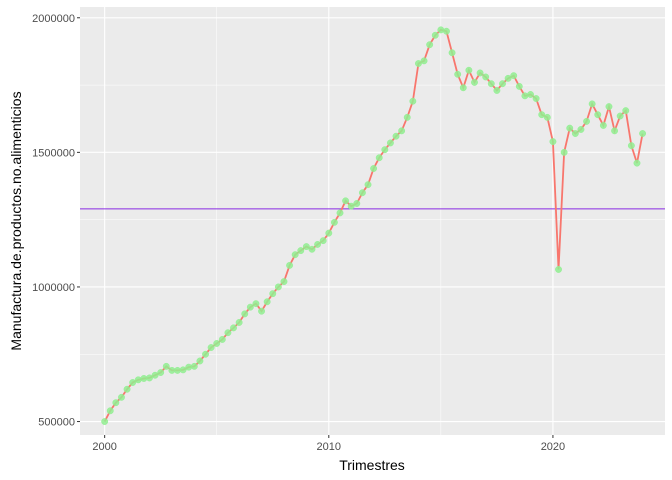 The image size is (672, 480). I want to click on y-tick-label: 2000000, so click(53, 19).